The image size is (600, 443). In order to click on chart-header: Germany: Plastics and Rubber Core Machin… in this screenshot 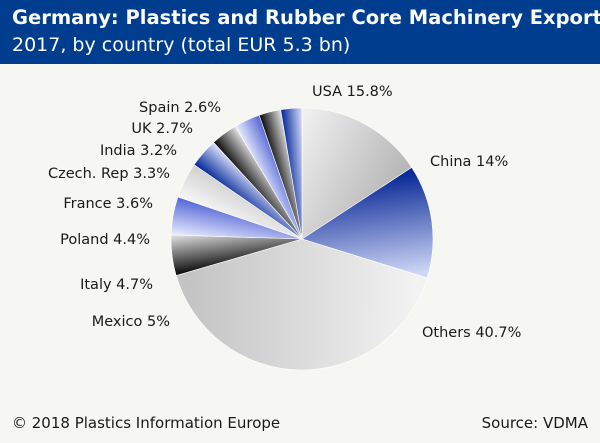, I will do `click(300, 32)`.